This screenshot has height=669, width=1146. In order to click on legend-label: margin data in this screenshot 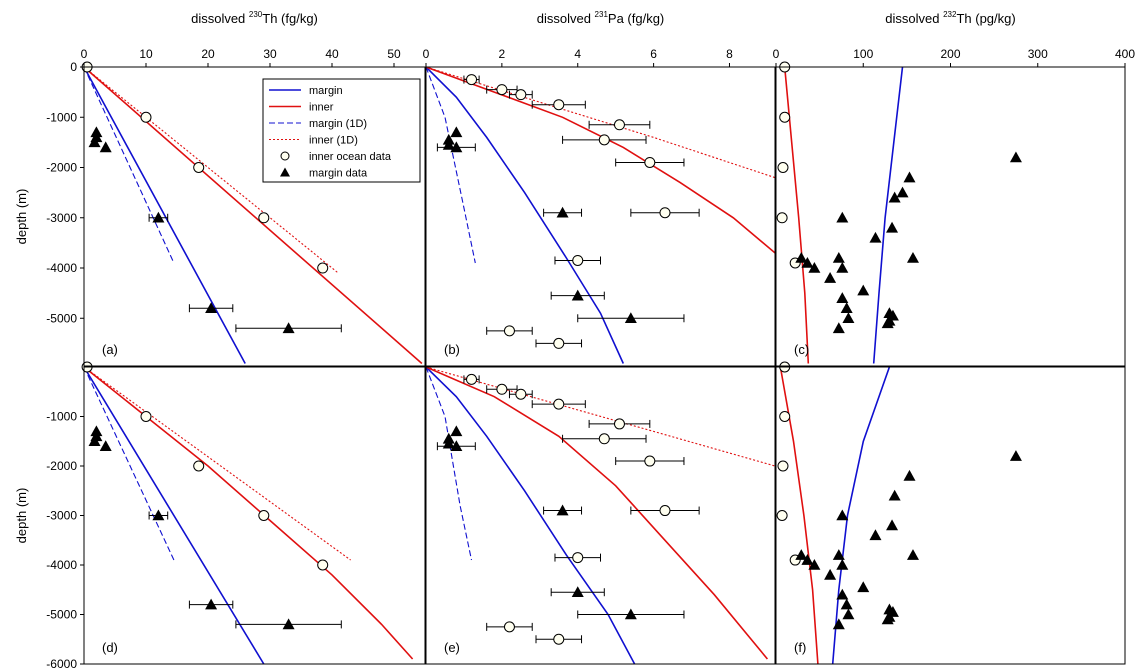, I will do `click(338, 174)`.